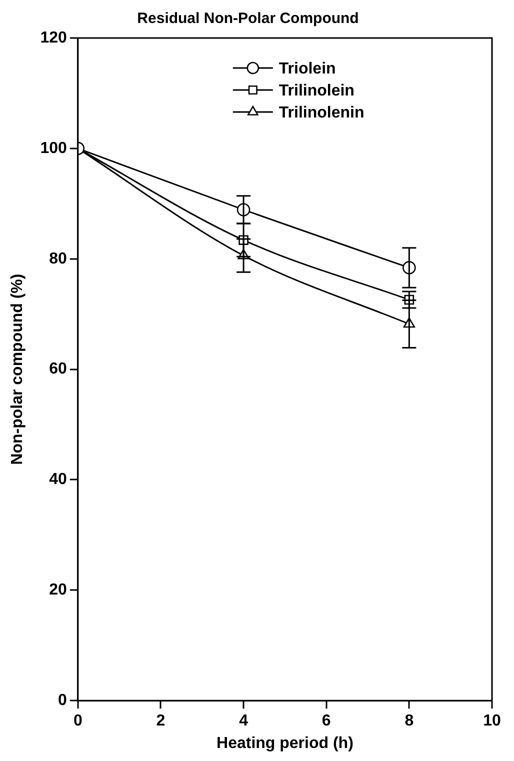 The height and width of the screenshot is (761, 514). What do you see at coordinates (58, 479) in the screenshot?
I see `y-tick-label: 40` at bounding box center [58, 479].